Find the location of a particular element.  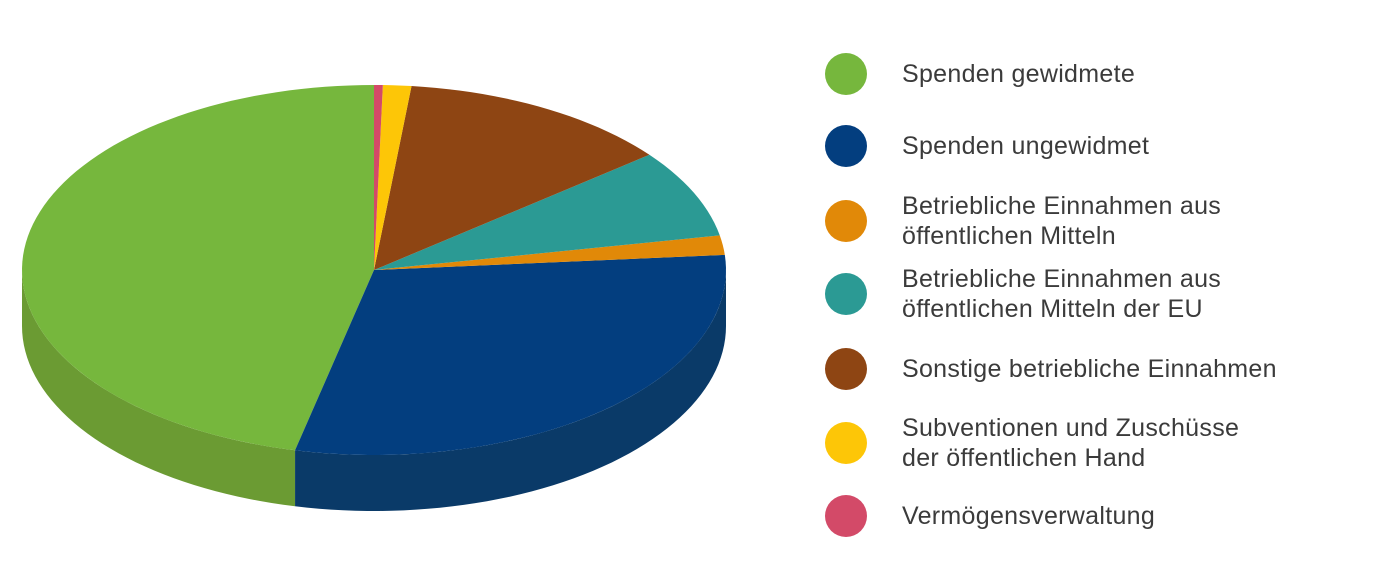

pie-slice-spenden-ungewidmet is located at coordinates (510, 354).